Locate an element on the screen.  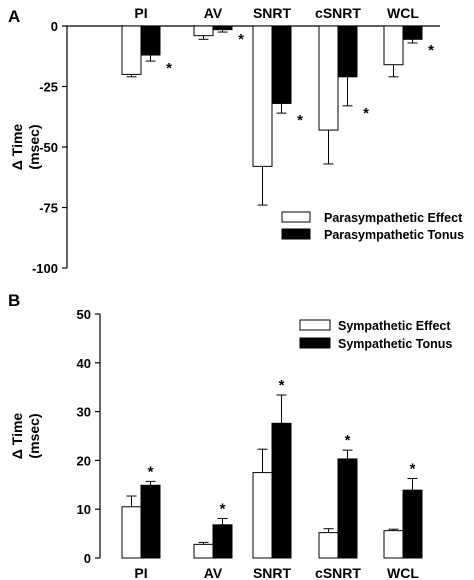
legend-label: Parasympathetic Tonus is located at coordinates (394, 235).